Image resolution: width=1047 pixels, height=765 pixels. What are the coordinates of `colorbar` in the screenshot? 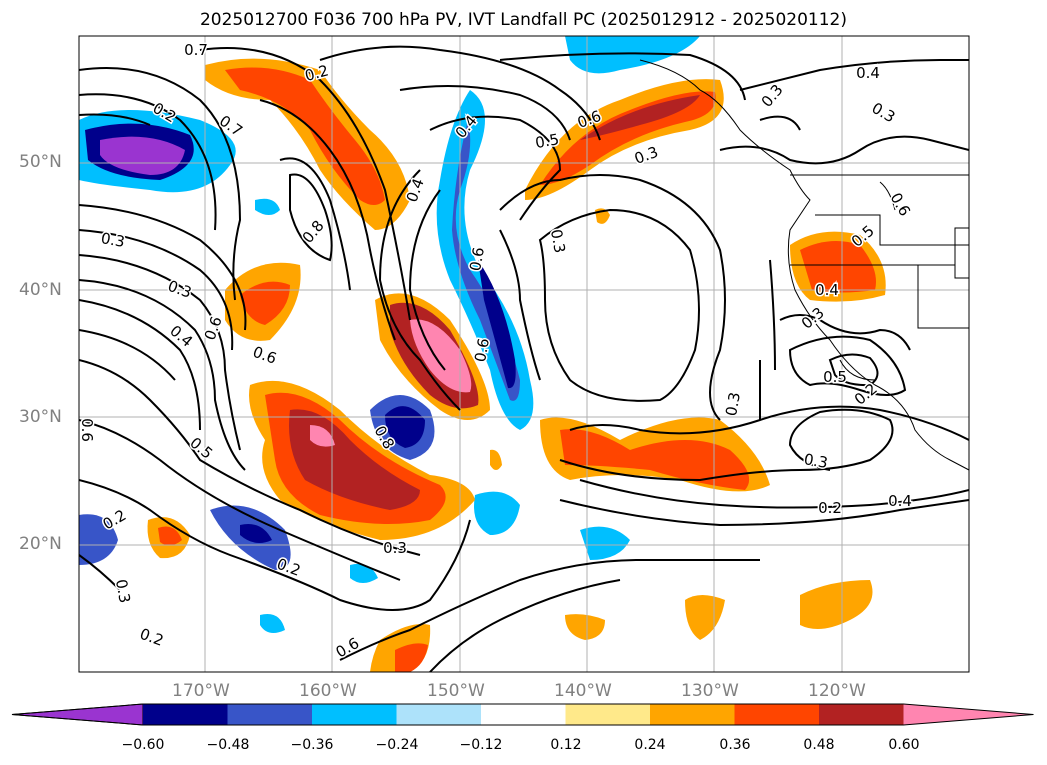 It's located at (522, 714).